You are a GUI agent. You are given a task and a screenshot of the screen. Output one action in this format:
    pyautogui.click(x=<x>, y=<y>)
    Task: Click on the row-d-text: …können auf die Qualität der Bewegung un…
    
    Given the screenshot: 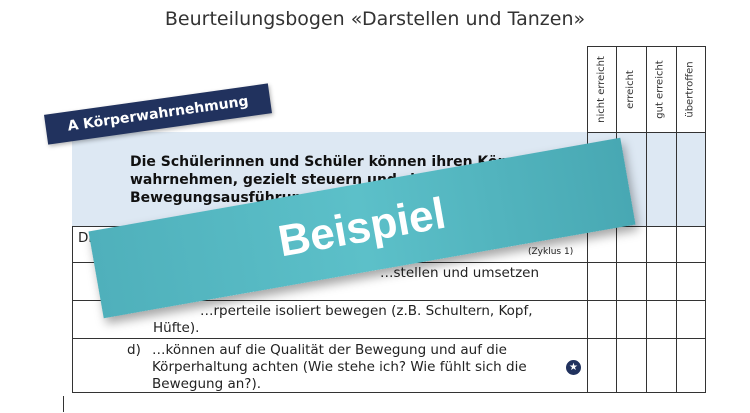 What is the action you would take?
    pyautogui.click(x=339, y=367)
    